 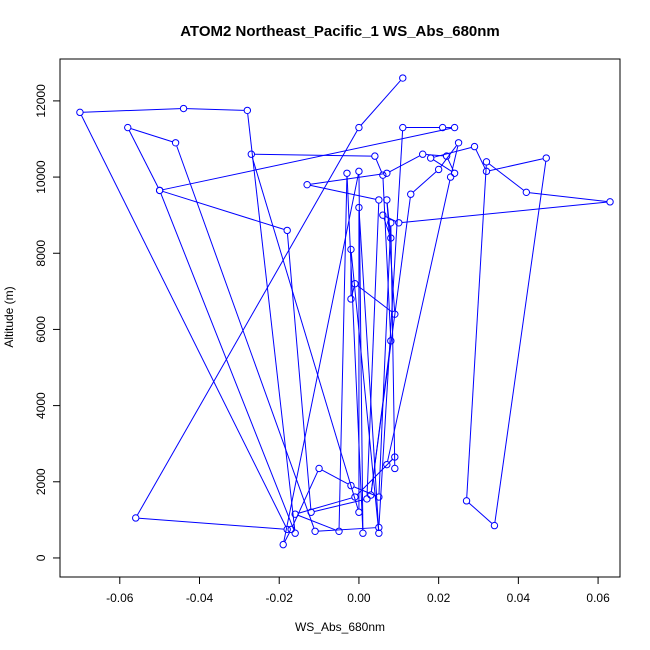 I want to click on x-tick-label: 0.04, so click(x=519, y=598).